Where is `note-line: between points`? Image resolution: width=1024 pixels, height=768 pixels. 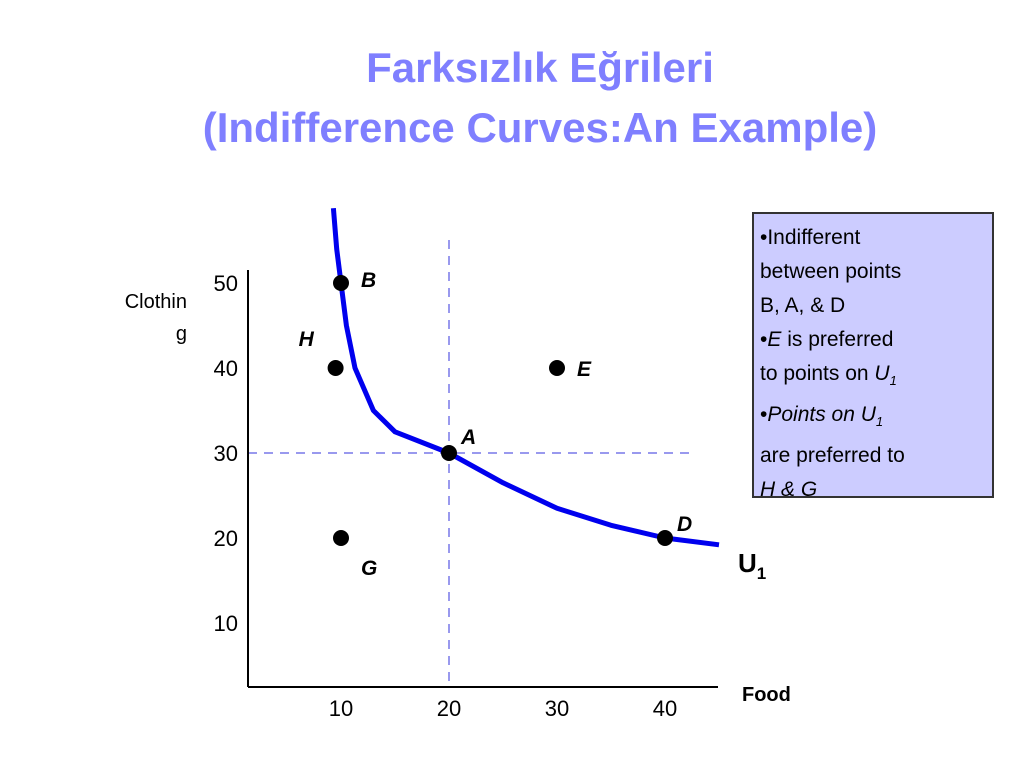 note-line: between points is located at coordinates (873, 272).